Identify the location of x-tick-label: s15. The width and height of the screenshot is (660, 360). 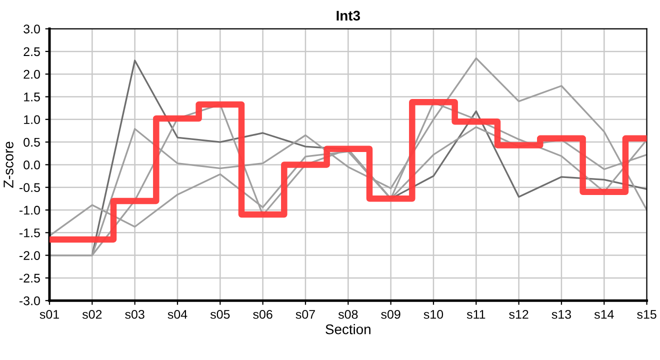
(646, 314).